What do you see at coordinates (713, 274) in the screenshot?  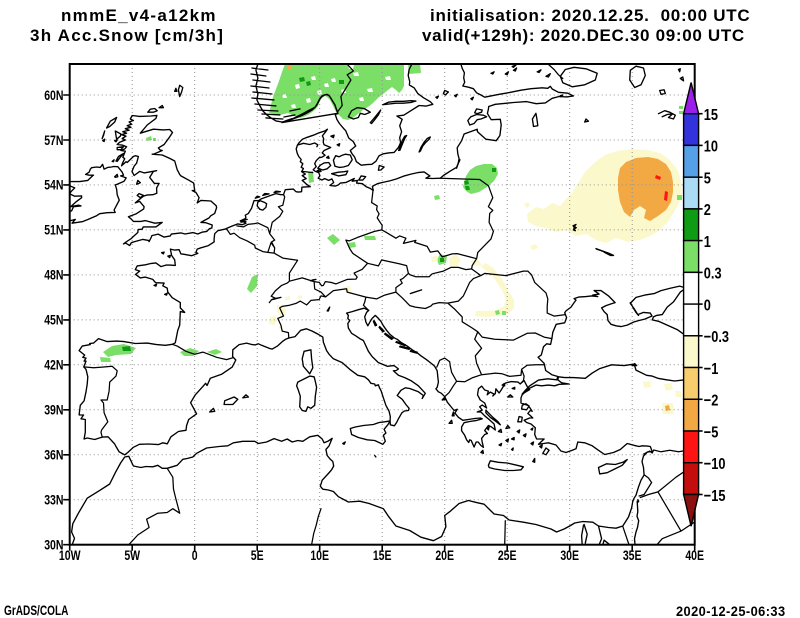 I see `svg-text: 0.3` at bounding box center [713, 274].